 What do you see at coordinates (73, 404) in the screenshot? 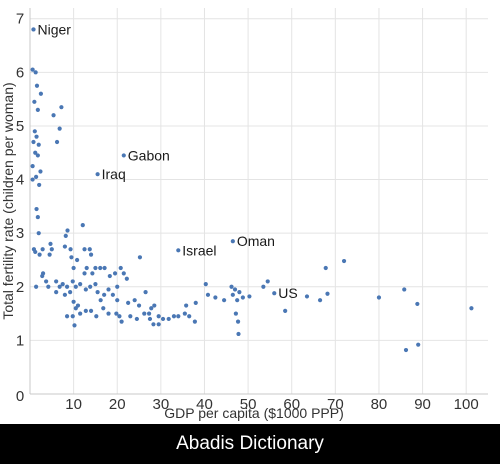
I see `x-tick-label: 10` at bounding box center [73, 404].